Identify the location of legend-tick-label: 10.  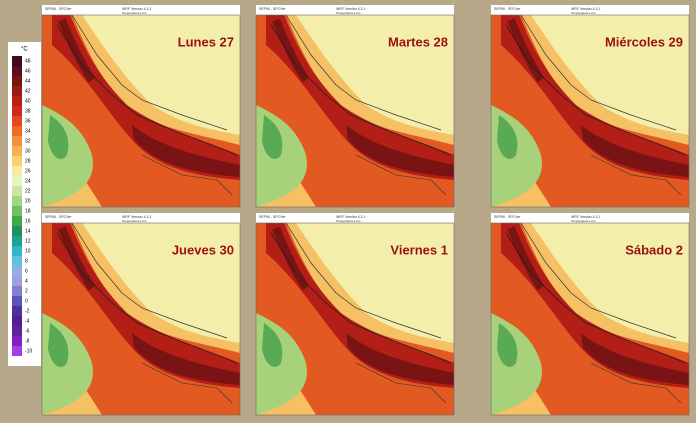
(28, 251).